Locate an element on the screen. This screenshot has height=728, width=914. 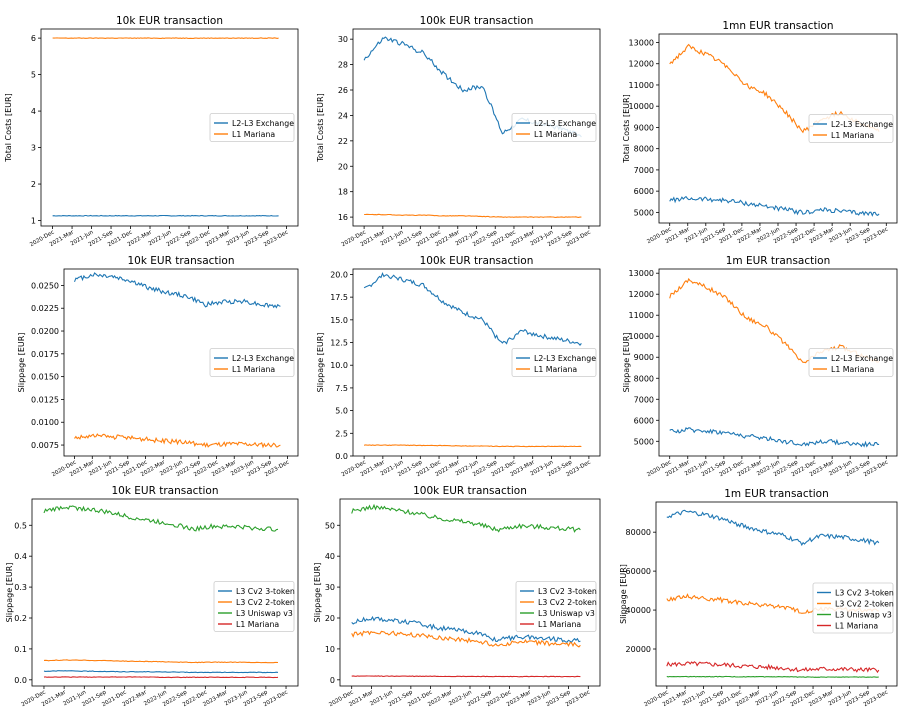
y-tick-label: 10000 is located at coordinates (641, 336).